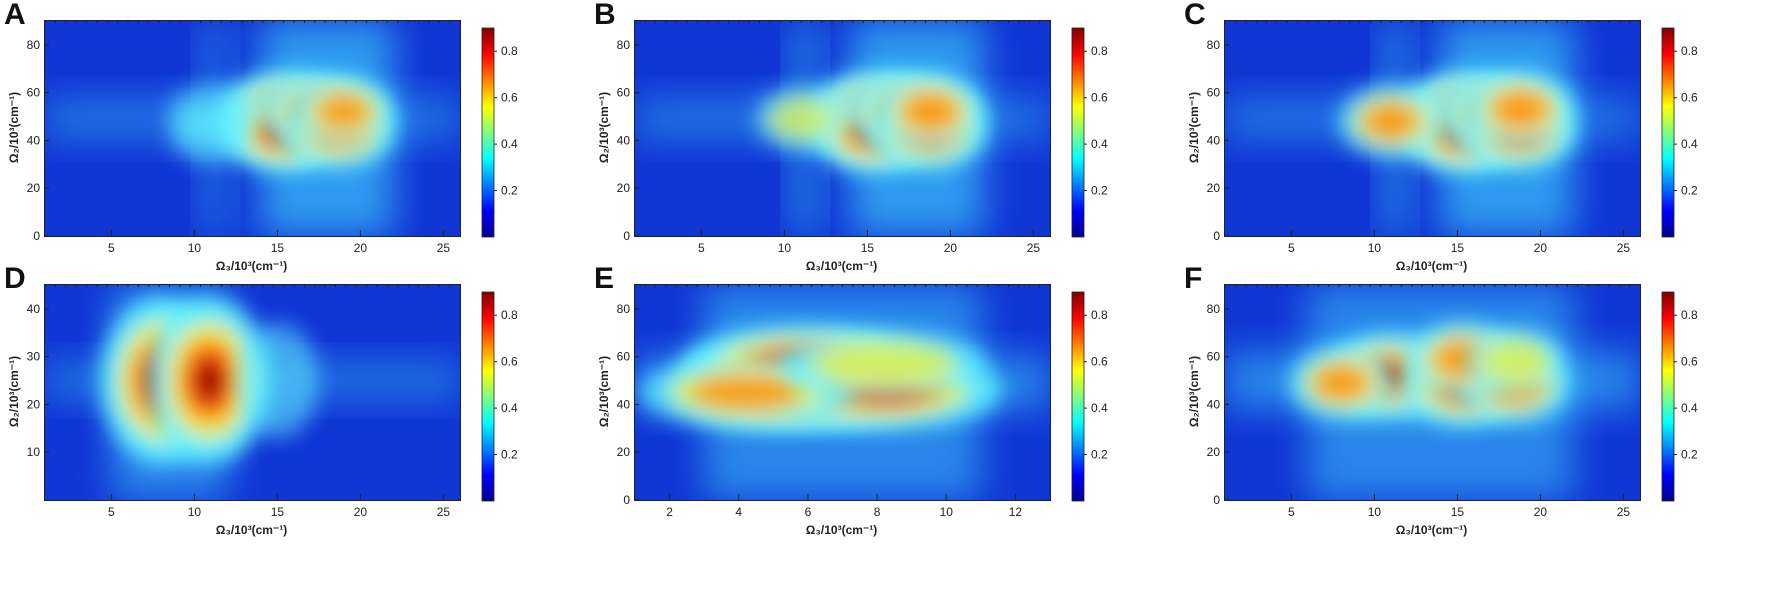 The height and width of the screenshot is (606, 1772). Describe the element at coordinates (34, 452) in the screenshot. I see `y-tick-label: 10` at that location.